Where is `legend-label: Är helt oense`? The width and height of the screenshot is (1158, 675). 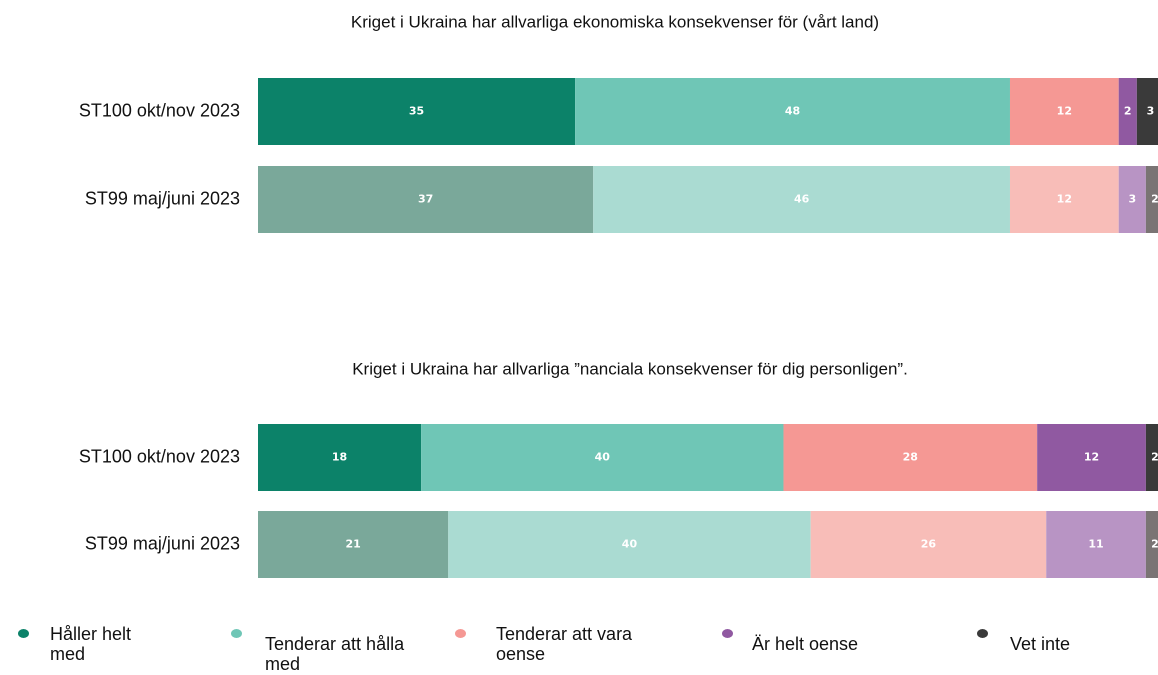 legend-label: Är helt oense is located at coordinates (805, 644).